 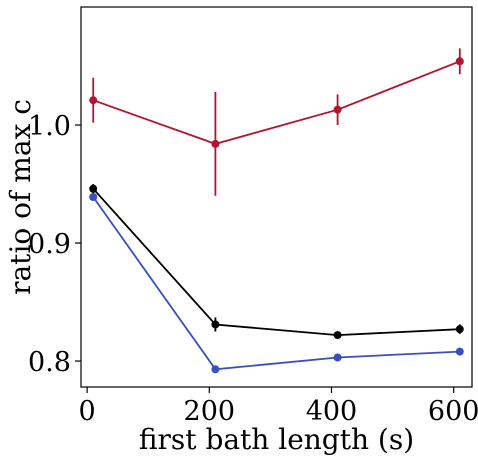 I want to click on y-tick-label: 0.9, so click(x=49, y=244).